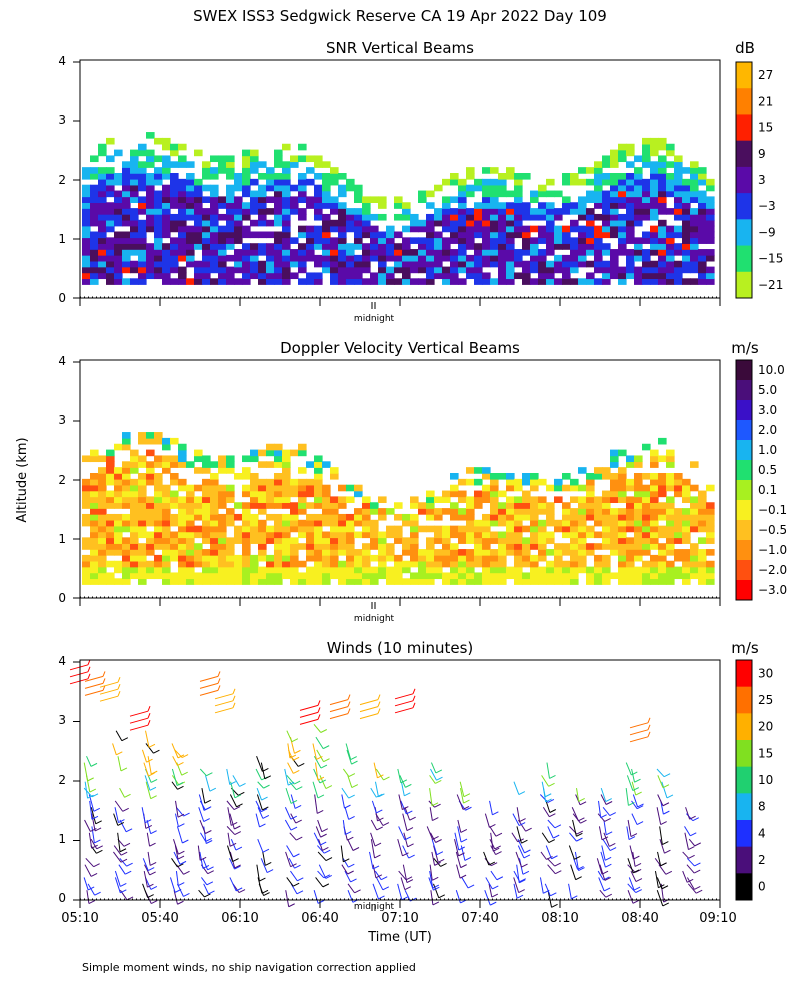  What do you see at coordinates (762, 887) in the screenshot?
I see `colorbar-label: 0` at bounding box center [762, 887].